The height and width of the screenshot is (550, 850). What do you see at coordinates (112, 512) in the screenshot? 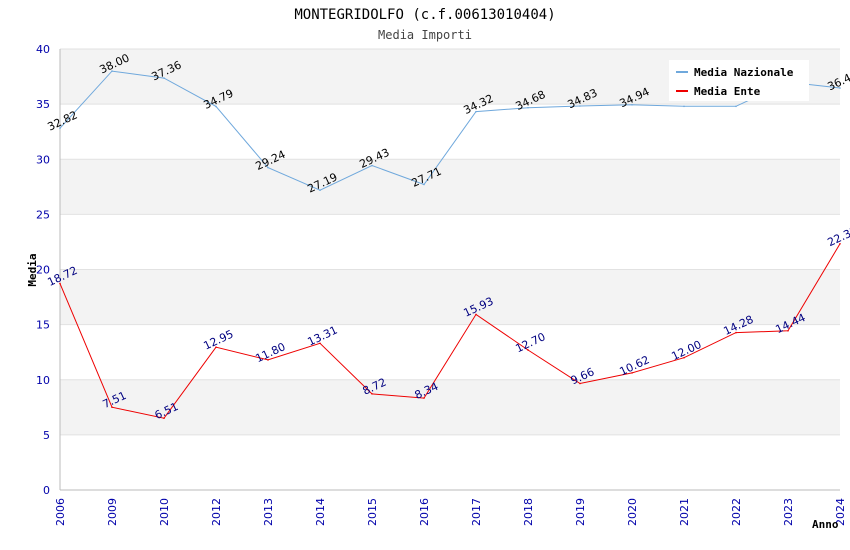
I see `x-tick-label: 2009` at bounding box center [112, 512].